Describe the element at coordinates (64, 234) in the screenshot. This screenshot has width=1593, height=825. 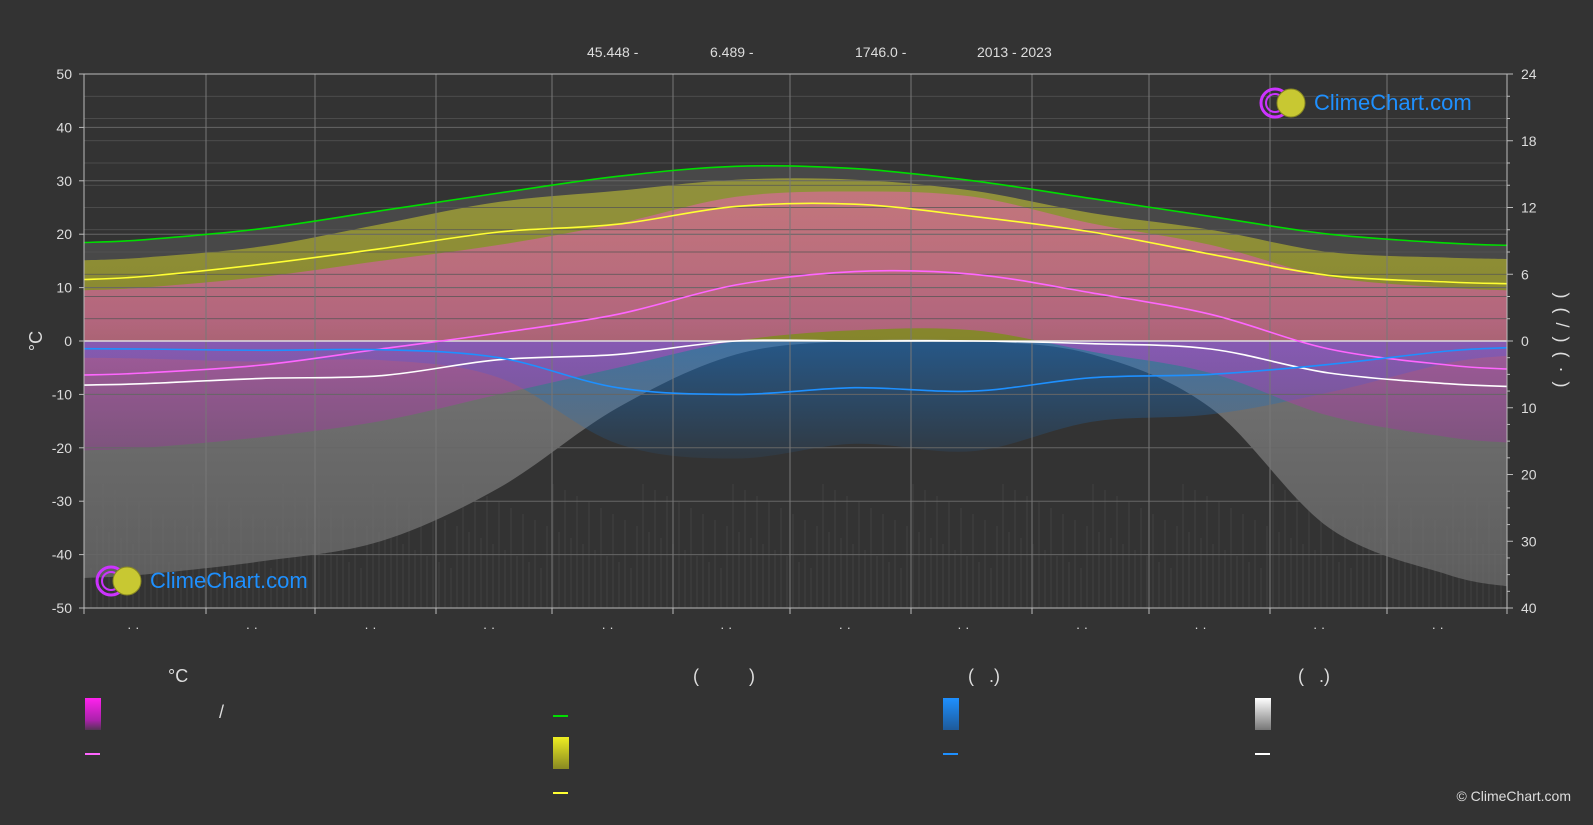
I see `y-left-tick-label: 20` at that location.